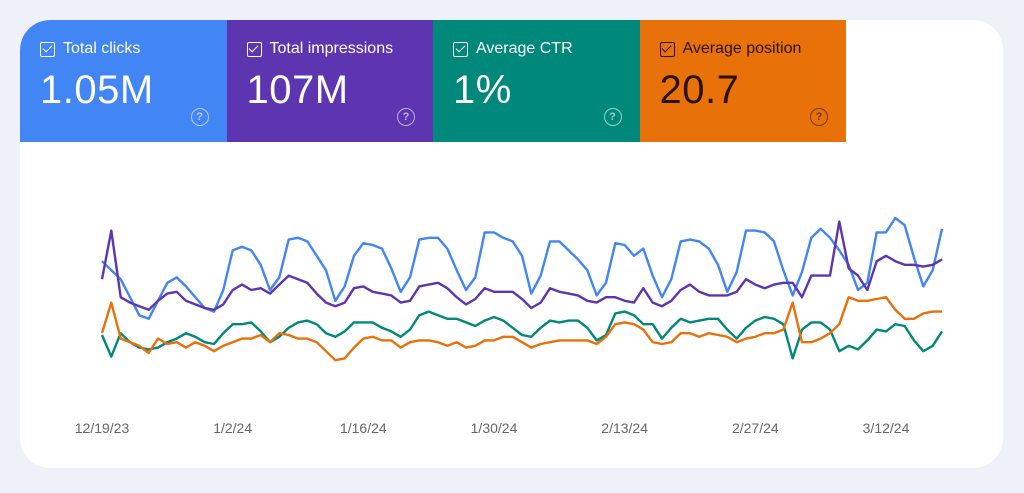 Image resolution: width=1024 pixels, height=493 pixels. Describe the element at coordinates (755, 428) in the screenshot. I see `x-tick-label: 2/27/24` at that location.